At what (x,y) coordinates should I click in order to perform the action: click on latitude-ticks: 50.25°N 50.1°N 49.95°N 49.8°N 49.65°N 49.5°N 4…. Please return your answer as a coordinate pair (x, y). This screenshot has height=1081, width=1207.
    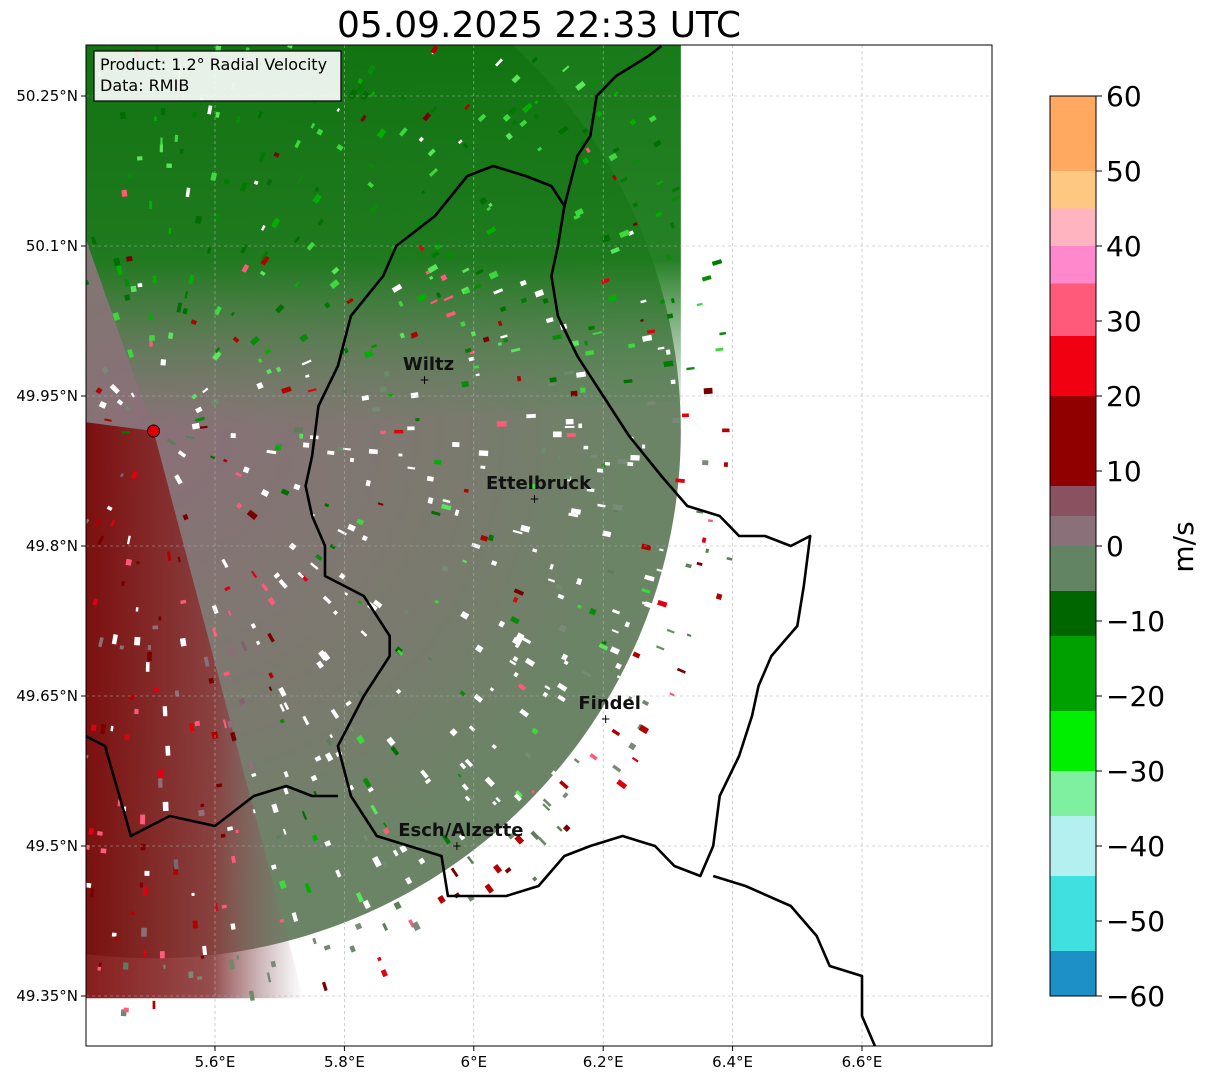
    Looking at the image, I should click on (51, 546).